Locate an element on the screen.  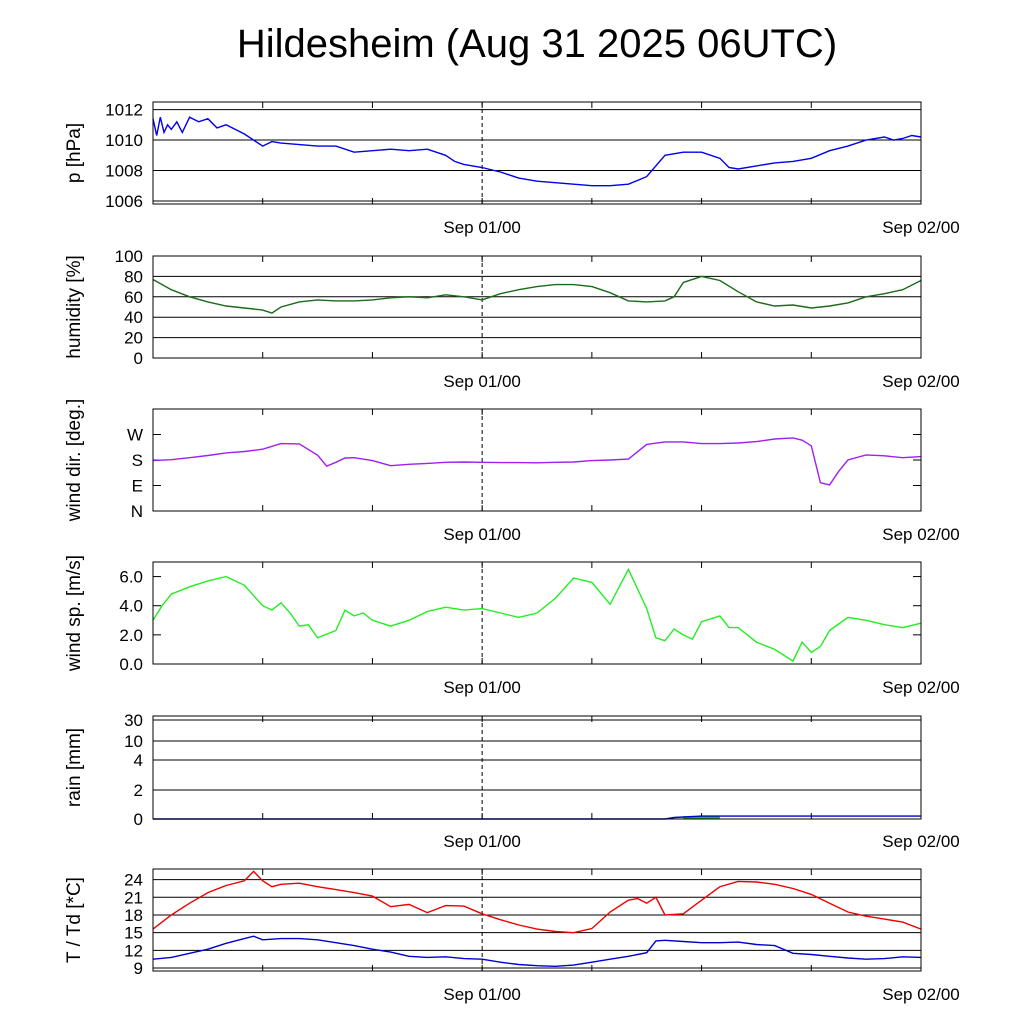
series-line-wind_dir is located at coordinates (537, 461).